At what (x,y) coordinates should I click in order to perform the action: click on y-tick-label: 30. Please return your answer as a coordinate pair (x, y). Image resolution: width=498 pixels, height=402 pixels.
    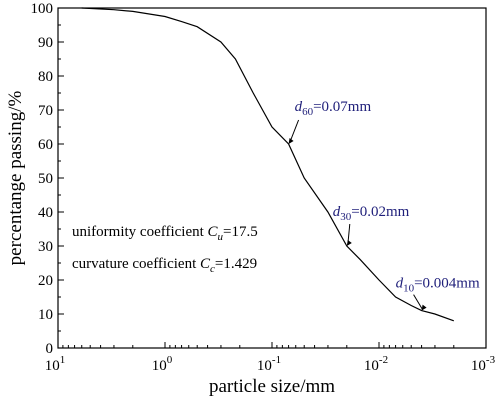
    Looking at the image, I should click on (45, 247).